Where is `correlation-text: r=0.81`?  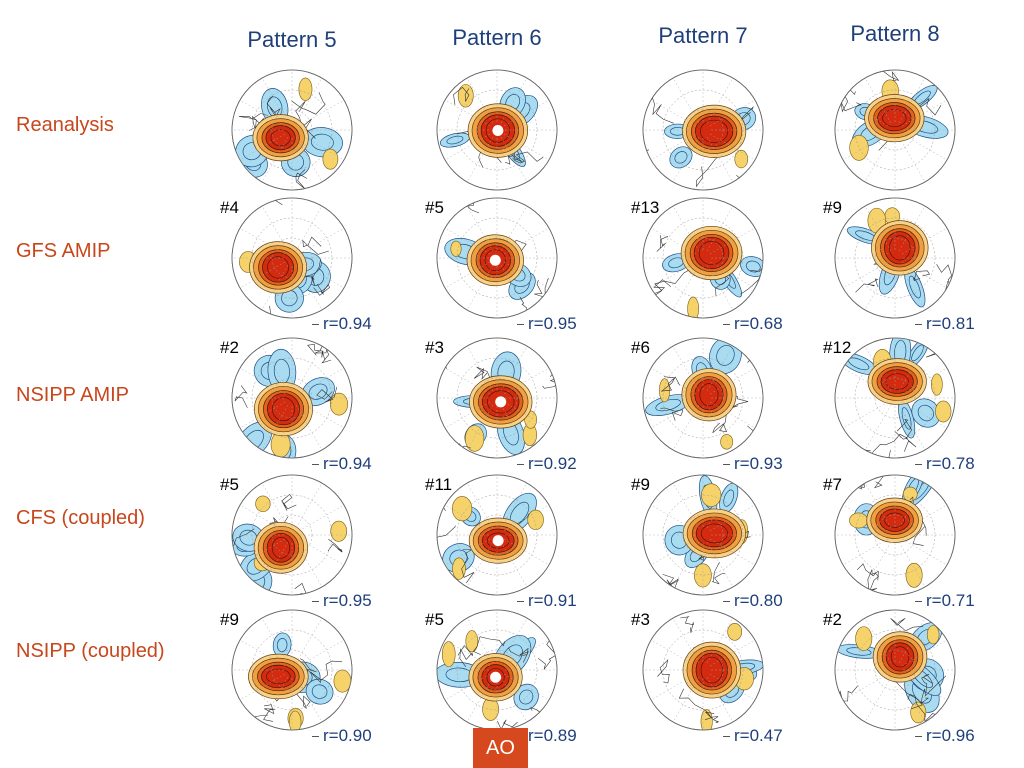 correlation-text: r=0.81 is located at coordinates (950, 323).